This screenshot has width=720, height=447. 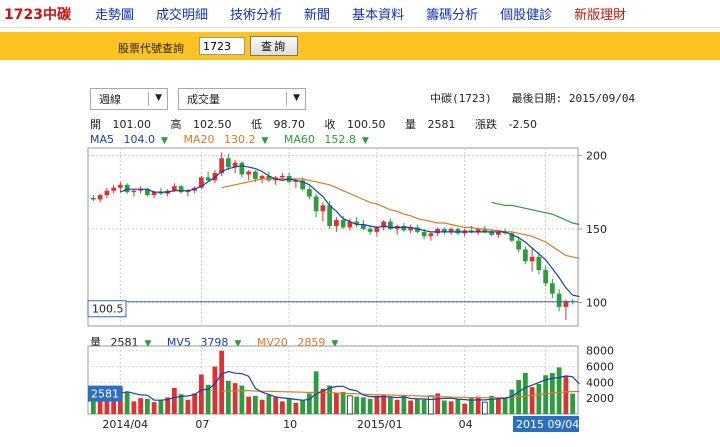 I want to click on nav-technical-analysis: 技術分析, so click(x=256, y=15).